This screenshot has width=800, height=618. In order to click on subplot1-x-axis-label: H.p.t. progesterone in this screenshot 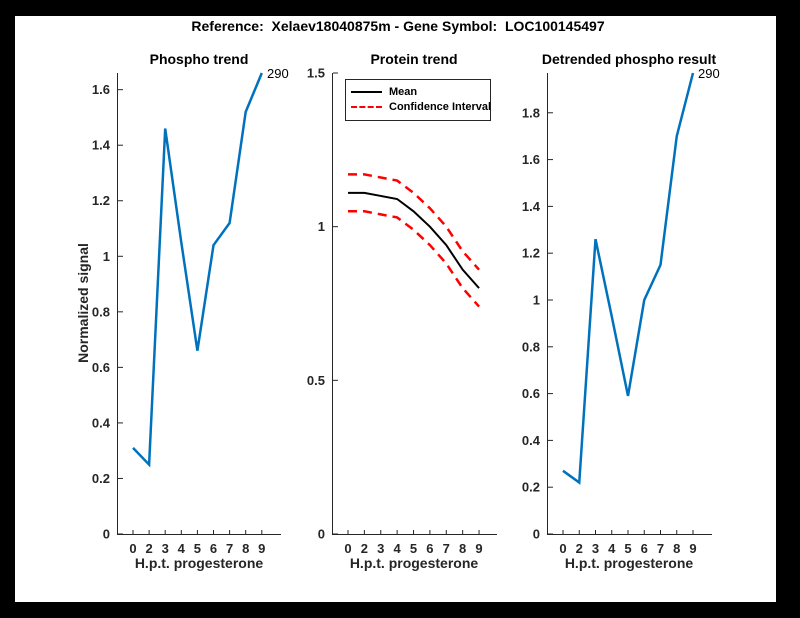, I will do `click(199, 563)`.